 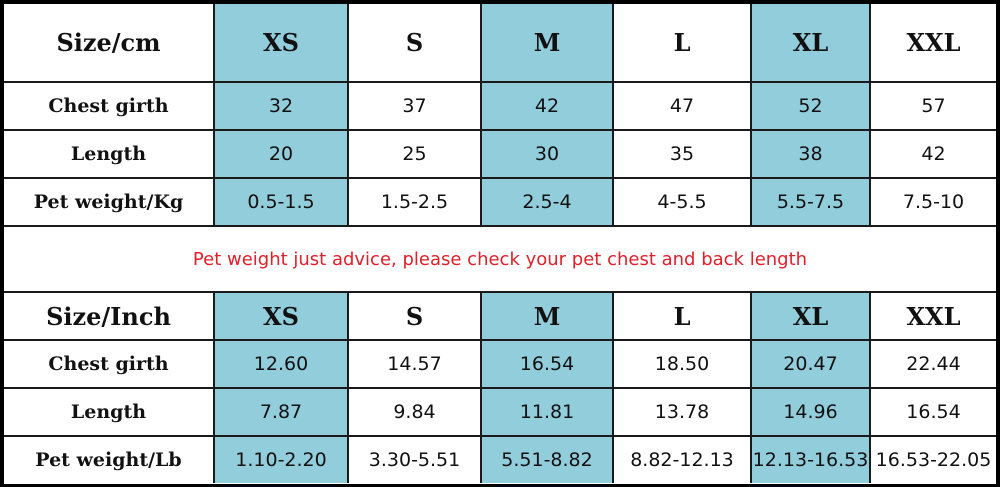 I want to click on value-cell: 9.84, so click(x=414, y=412).